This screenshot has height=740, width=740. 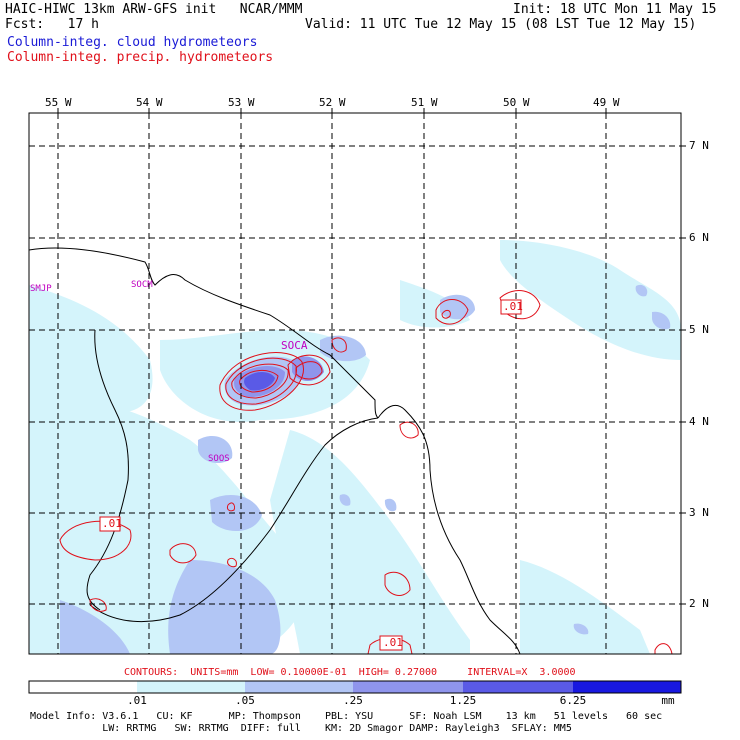 What do you see at coordinates (52, 24) in the screenshot?
I see `forecast-hour: Fcst: 17 h` at bounding box center [52, 24].